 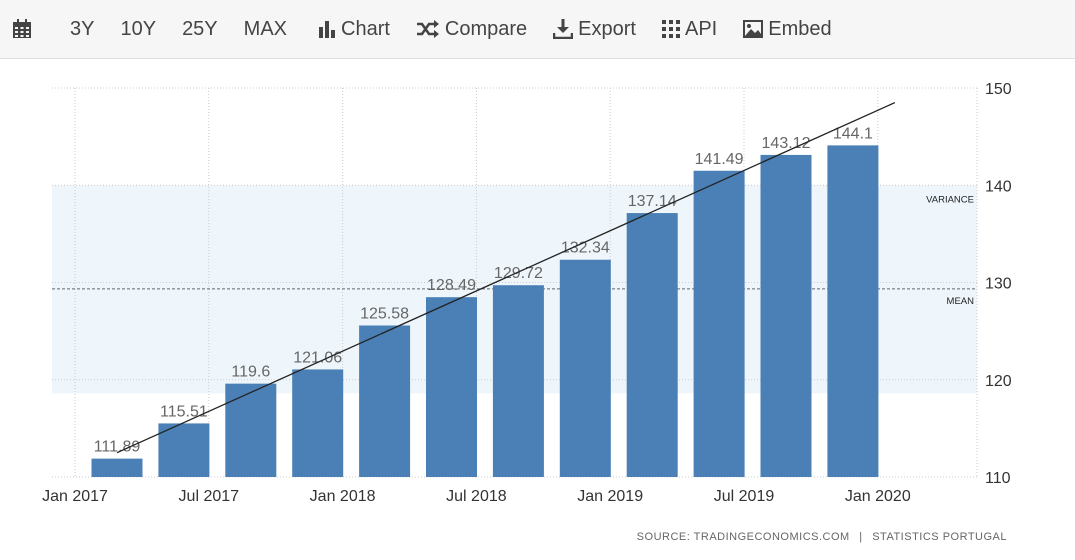 I want to click on api-button: API, so click(x=689, y=29).